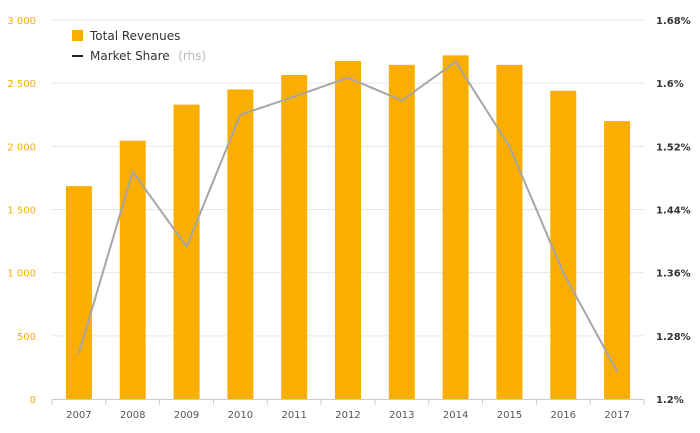  Describe the element at coordinates (240, 114) in the screenshot. I see `market-share-point-2010` at that location.